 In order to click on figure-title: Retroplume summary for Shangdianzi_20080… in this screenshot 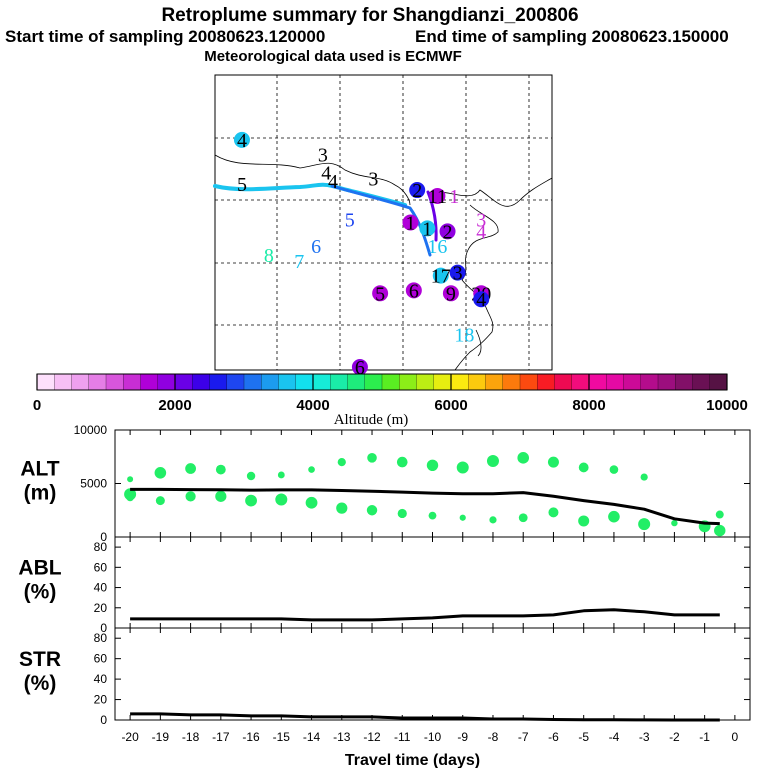, I will do `click(369, 15)`.